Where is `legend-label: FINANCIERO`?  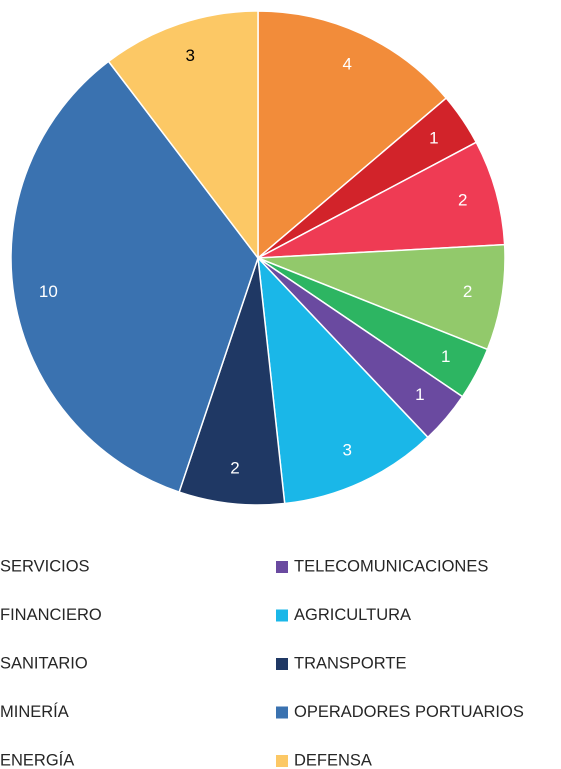 legend-label: FINANCIERO is located at coordinates (51, 615).